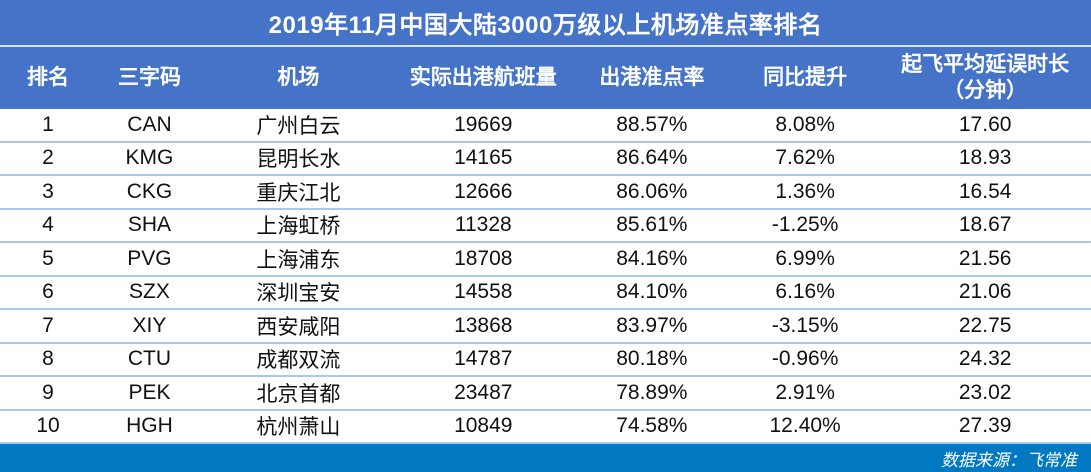 The width and height of the screenshot is (1091, 472). Describe the element at coordinates (483, 78) in the screenshot. I see `column-header-flights: 实际出港航班量` at that location.